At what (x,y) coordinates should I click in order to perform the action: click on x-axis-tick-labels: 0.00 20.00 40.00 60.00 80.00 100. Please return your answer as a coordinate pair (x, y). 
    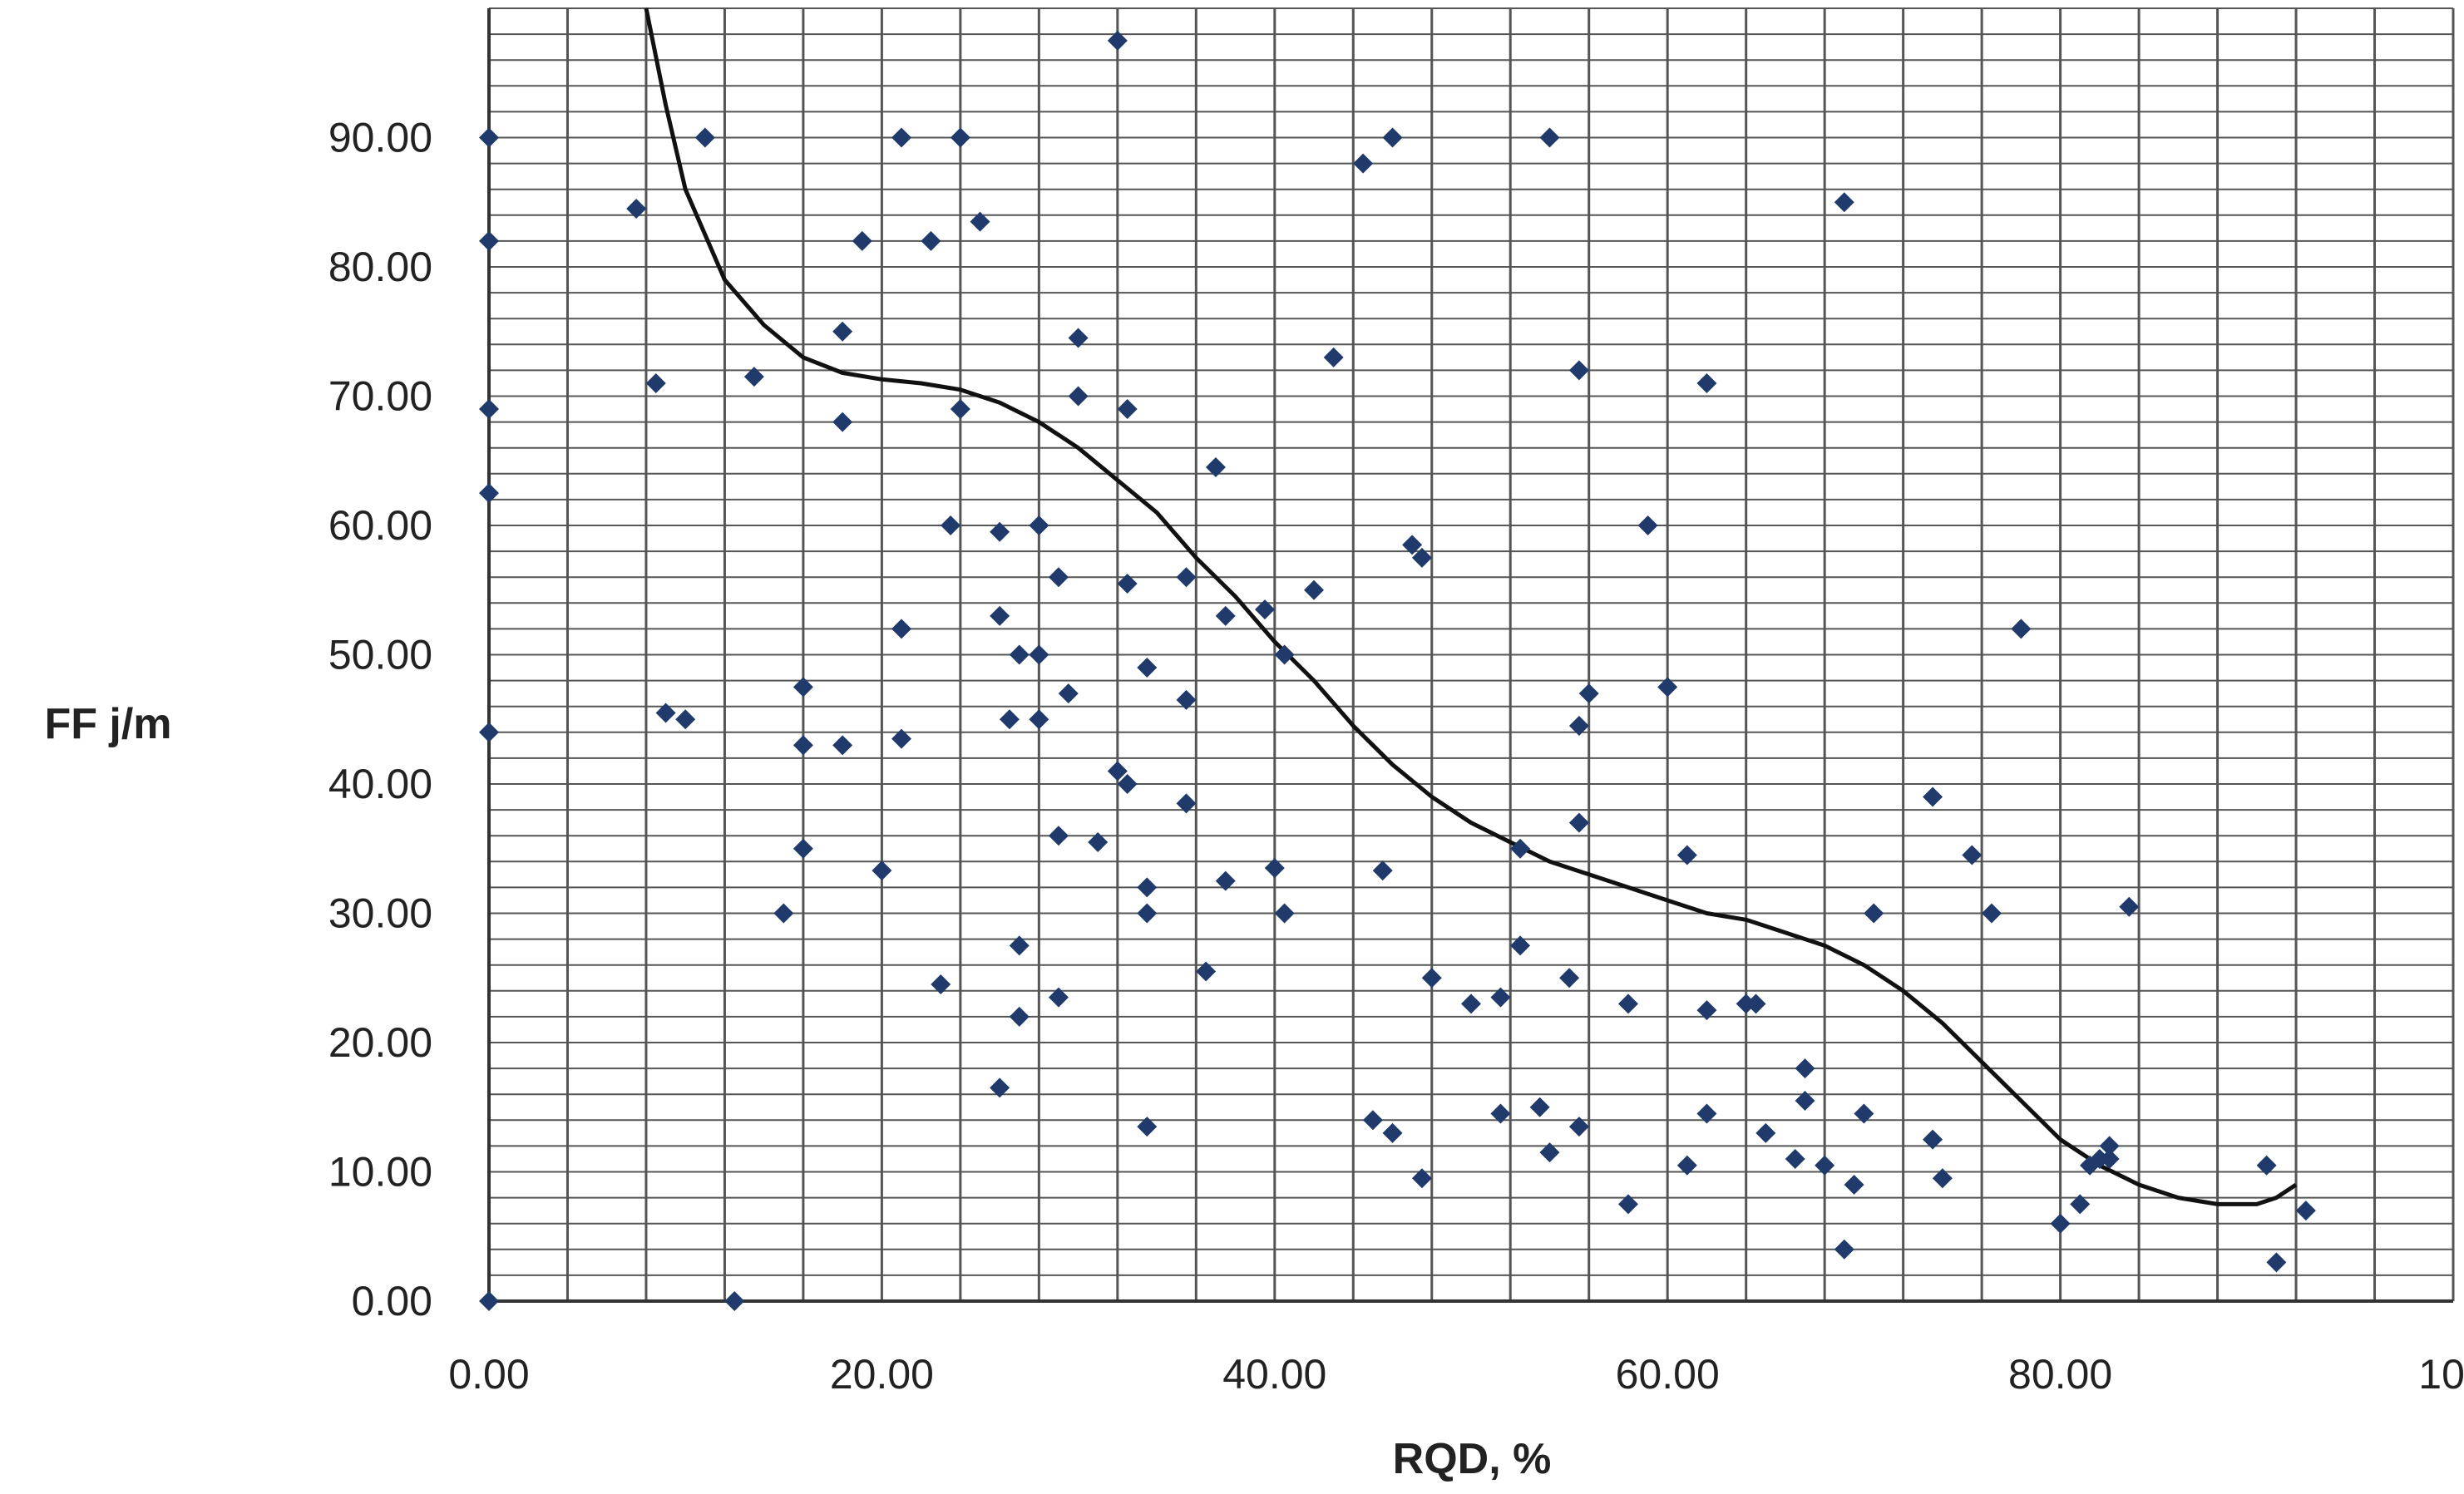
    Looking at the image, I should click on (1456, 1374).